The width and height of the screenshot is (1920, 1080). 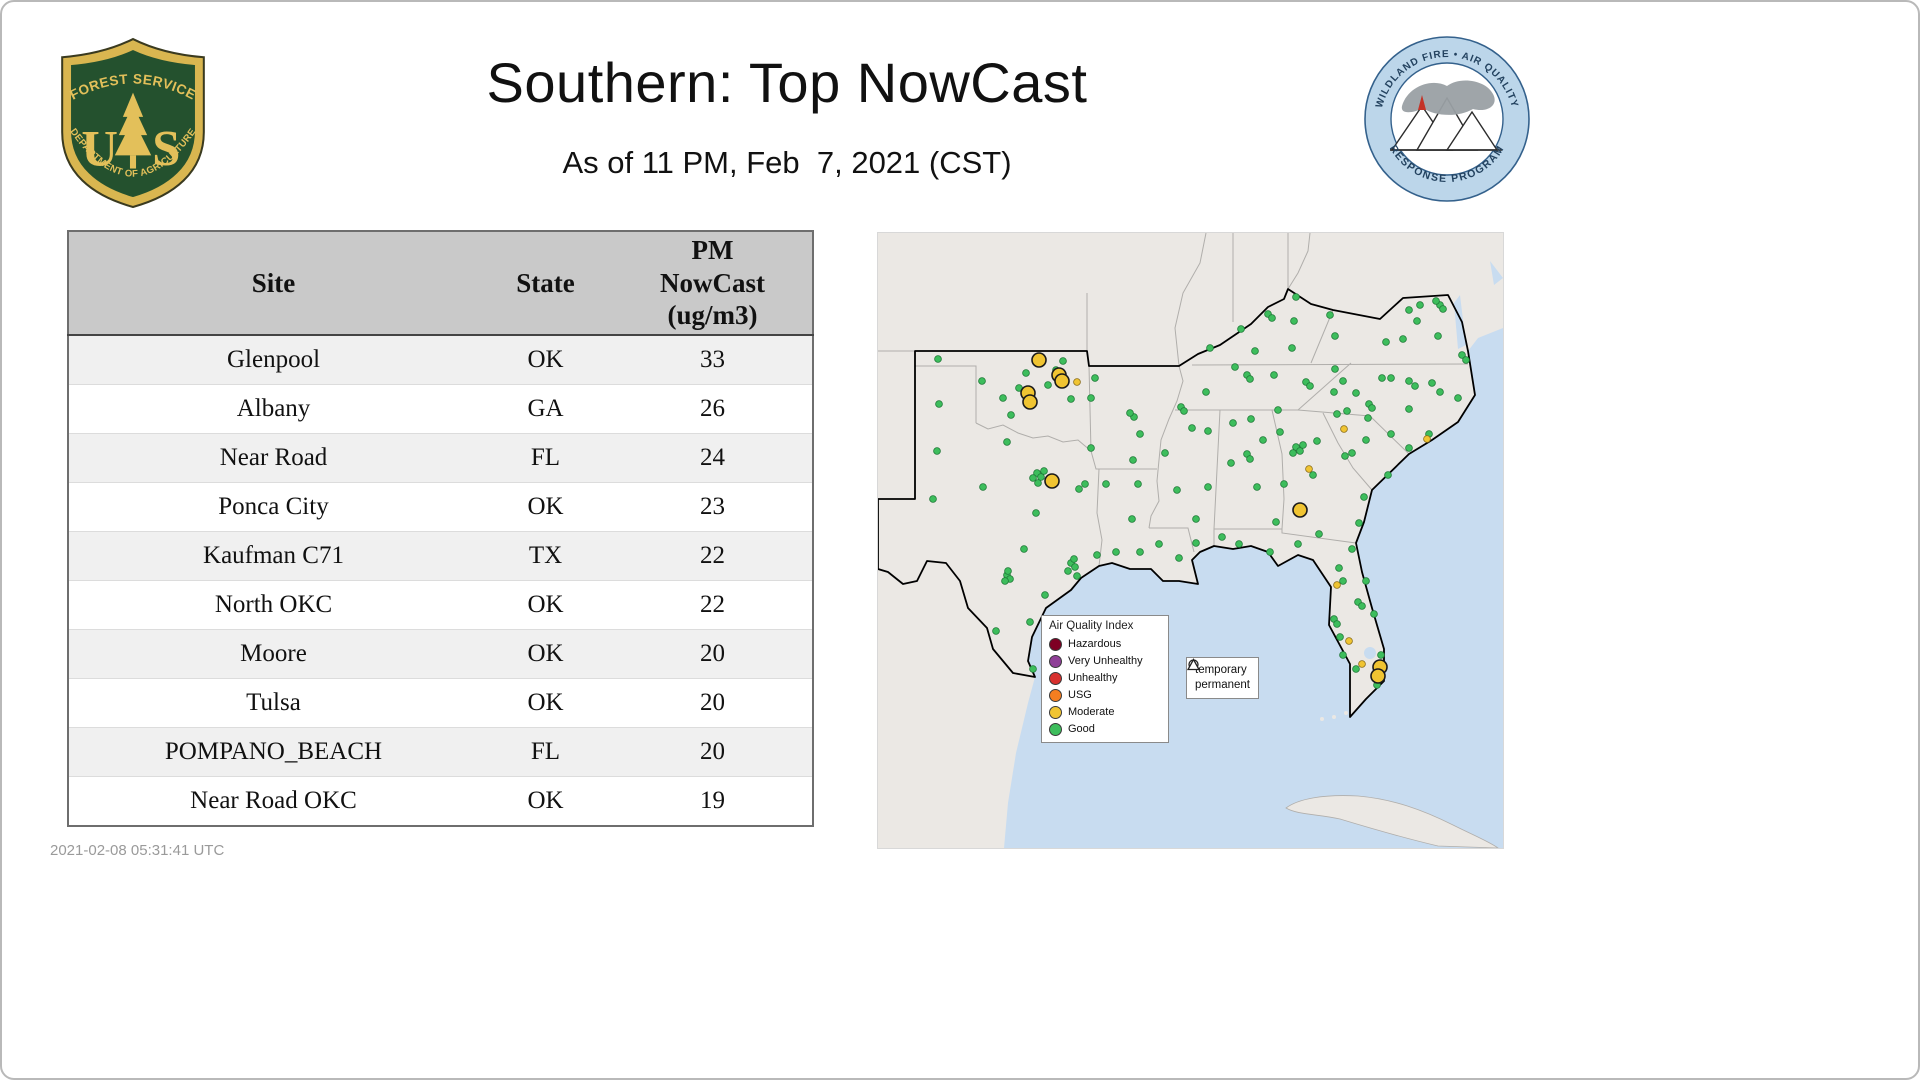 What do you see at coordinates (713, 409) in the screenshot?
I see `value-cell: 26` at bounding box center [713, 409].